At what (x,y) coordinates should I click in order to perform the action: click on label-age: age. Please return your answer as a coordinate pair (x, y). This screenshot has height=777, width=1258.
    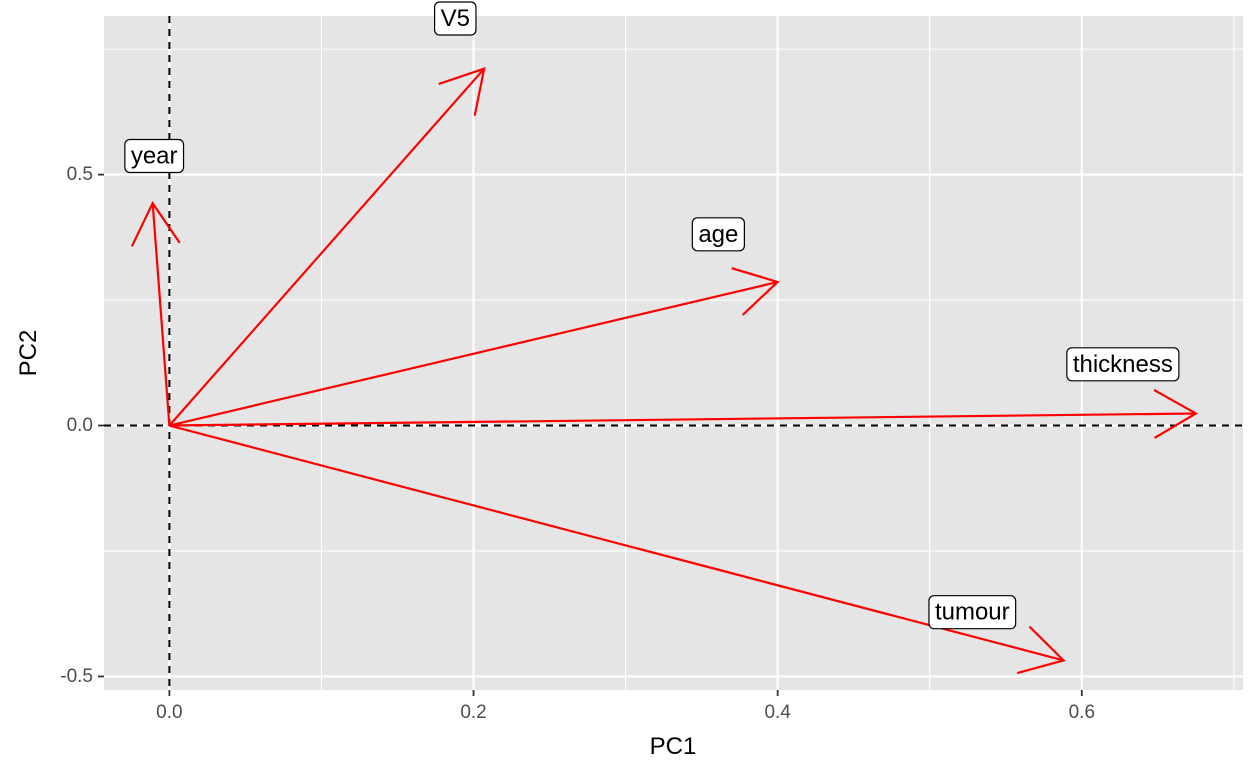
    Looking at the image, I should click on (718, 234).